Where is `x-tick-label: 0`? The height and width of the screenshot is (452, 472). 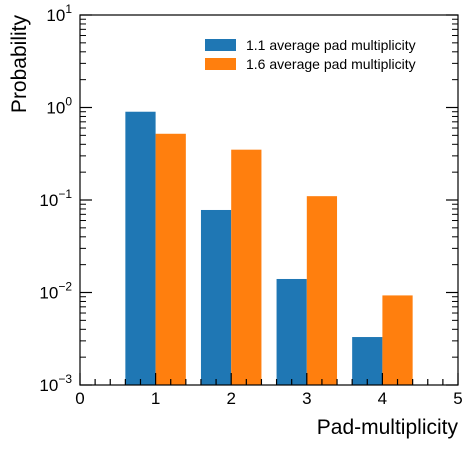 x-tick-label: 0 is located at coordinates (79, 398).